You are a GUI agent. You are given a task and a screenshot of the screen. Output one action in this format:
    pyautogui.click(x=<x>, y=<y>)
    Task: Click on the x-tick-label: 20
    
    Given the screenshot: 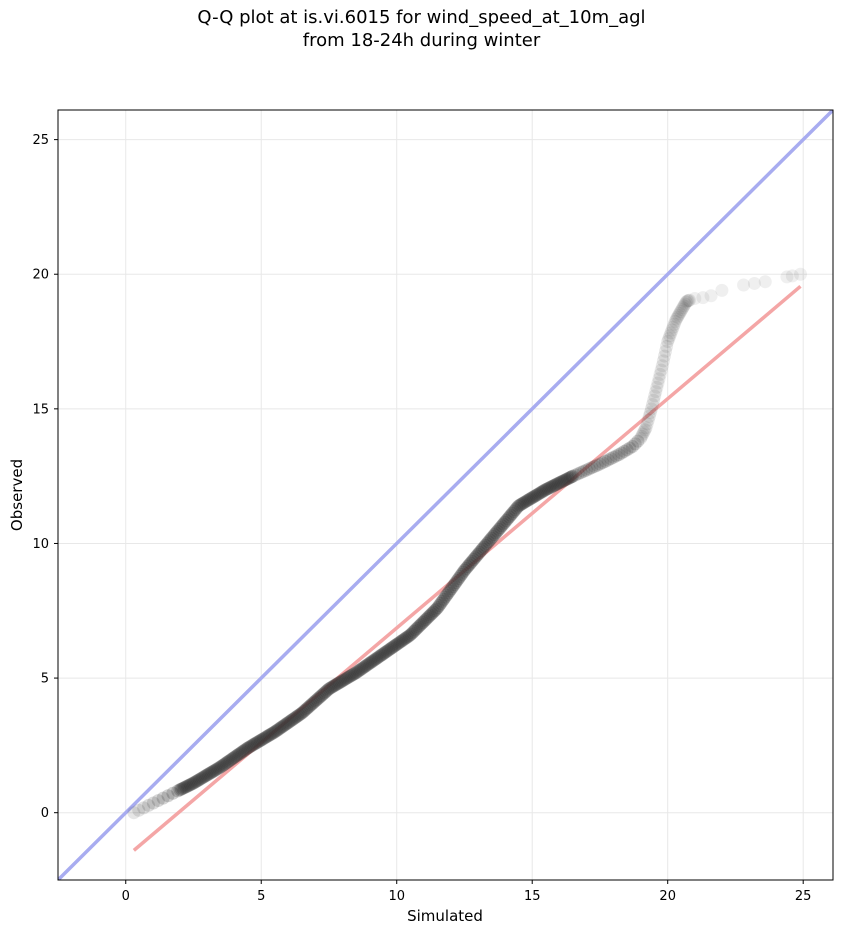 What is the action you would take?
    pyautogui.click(x=667, y=896)
    